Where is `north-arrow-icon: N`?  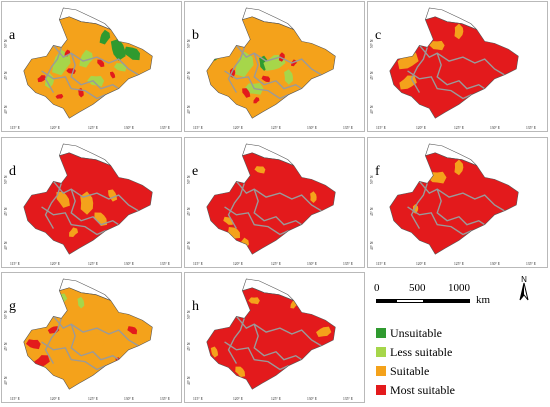
north-arrow-icon: N is located at coordinates (524, 288).